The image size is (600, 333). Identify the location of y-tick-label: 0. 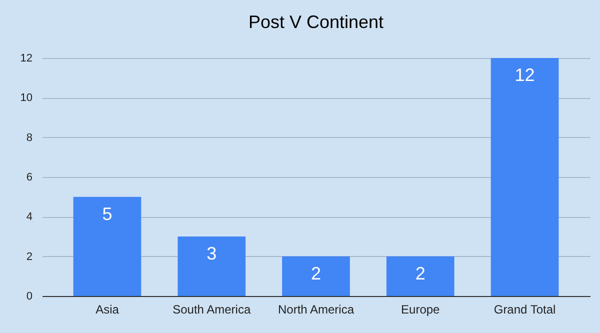
(29, 296).